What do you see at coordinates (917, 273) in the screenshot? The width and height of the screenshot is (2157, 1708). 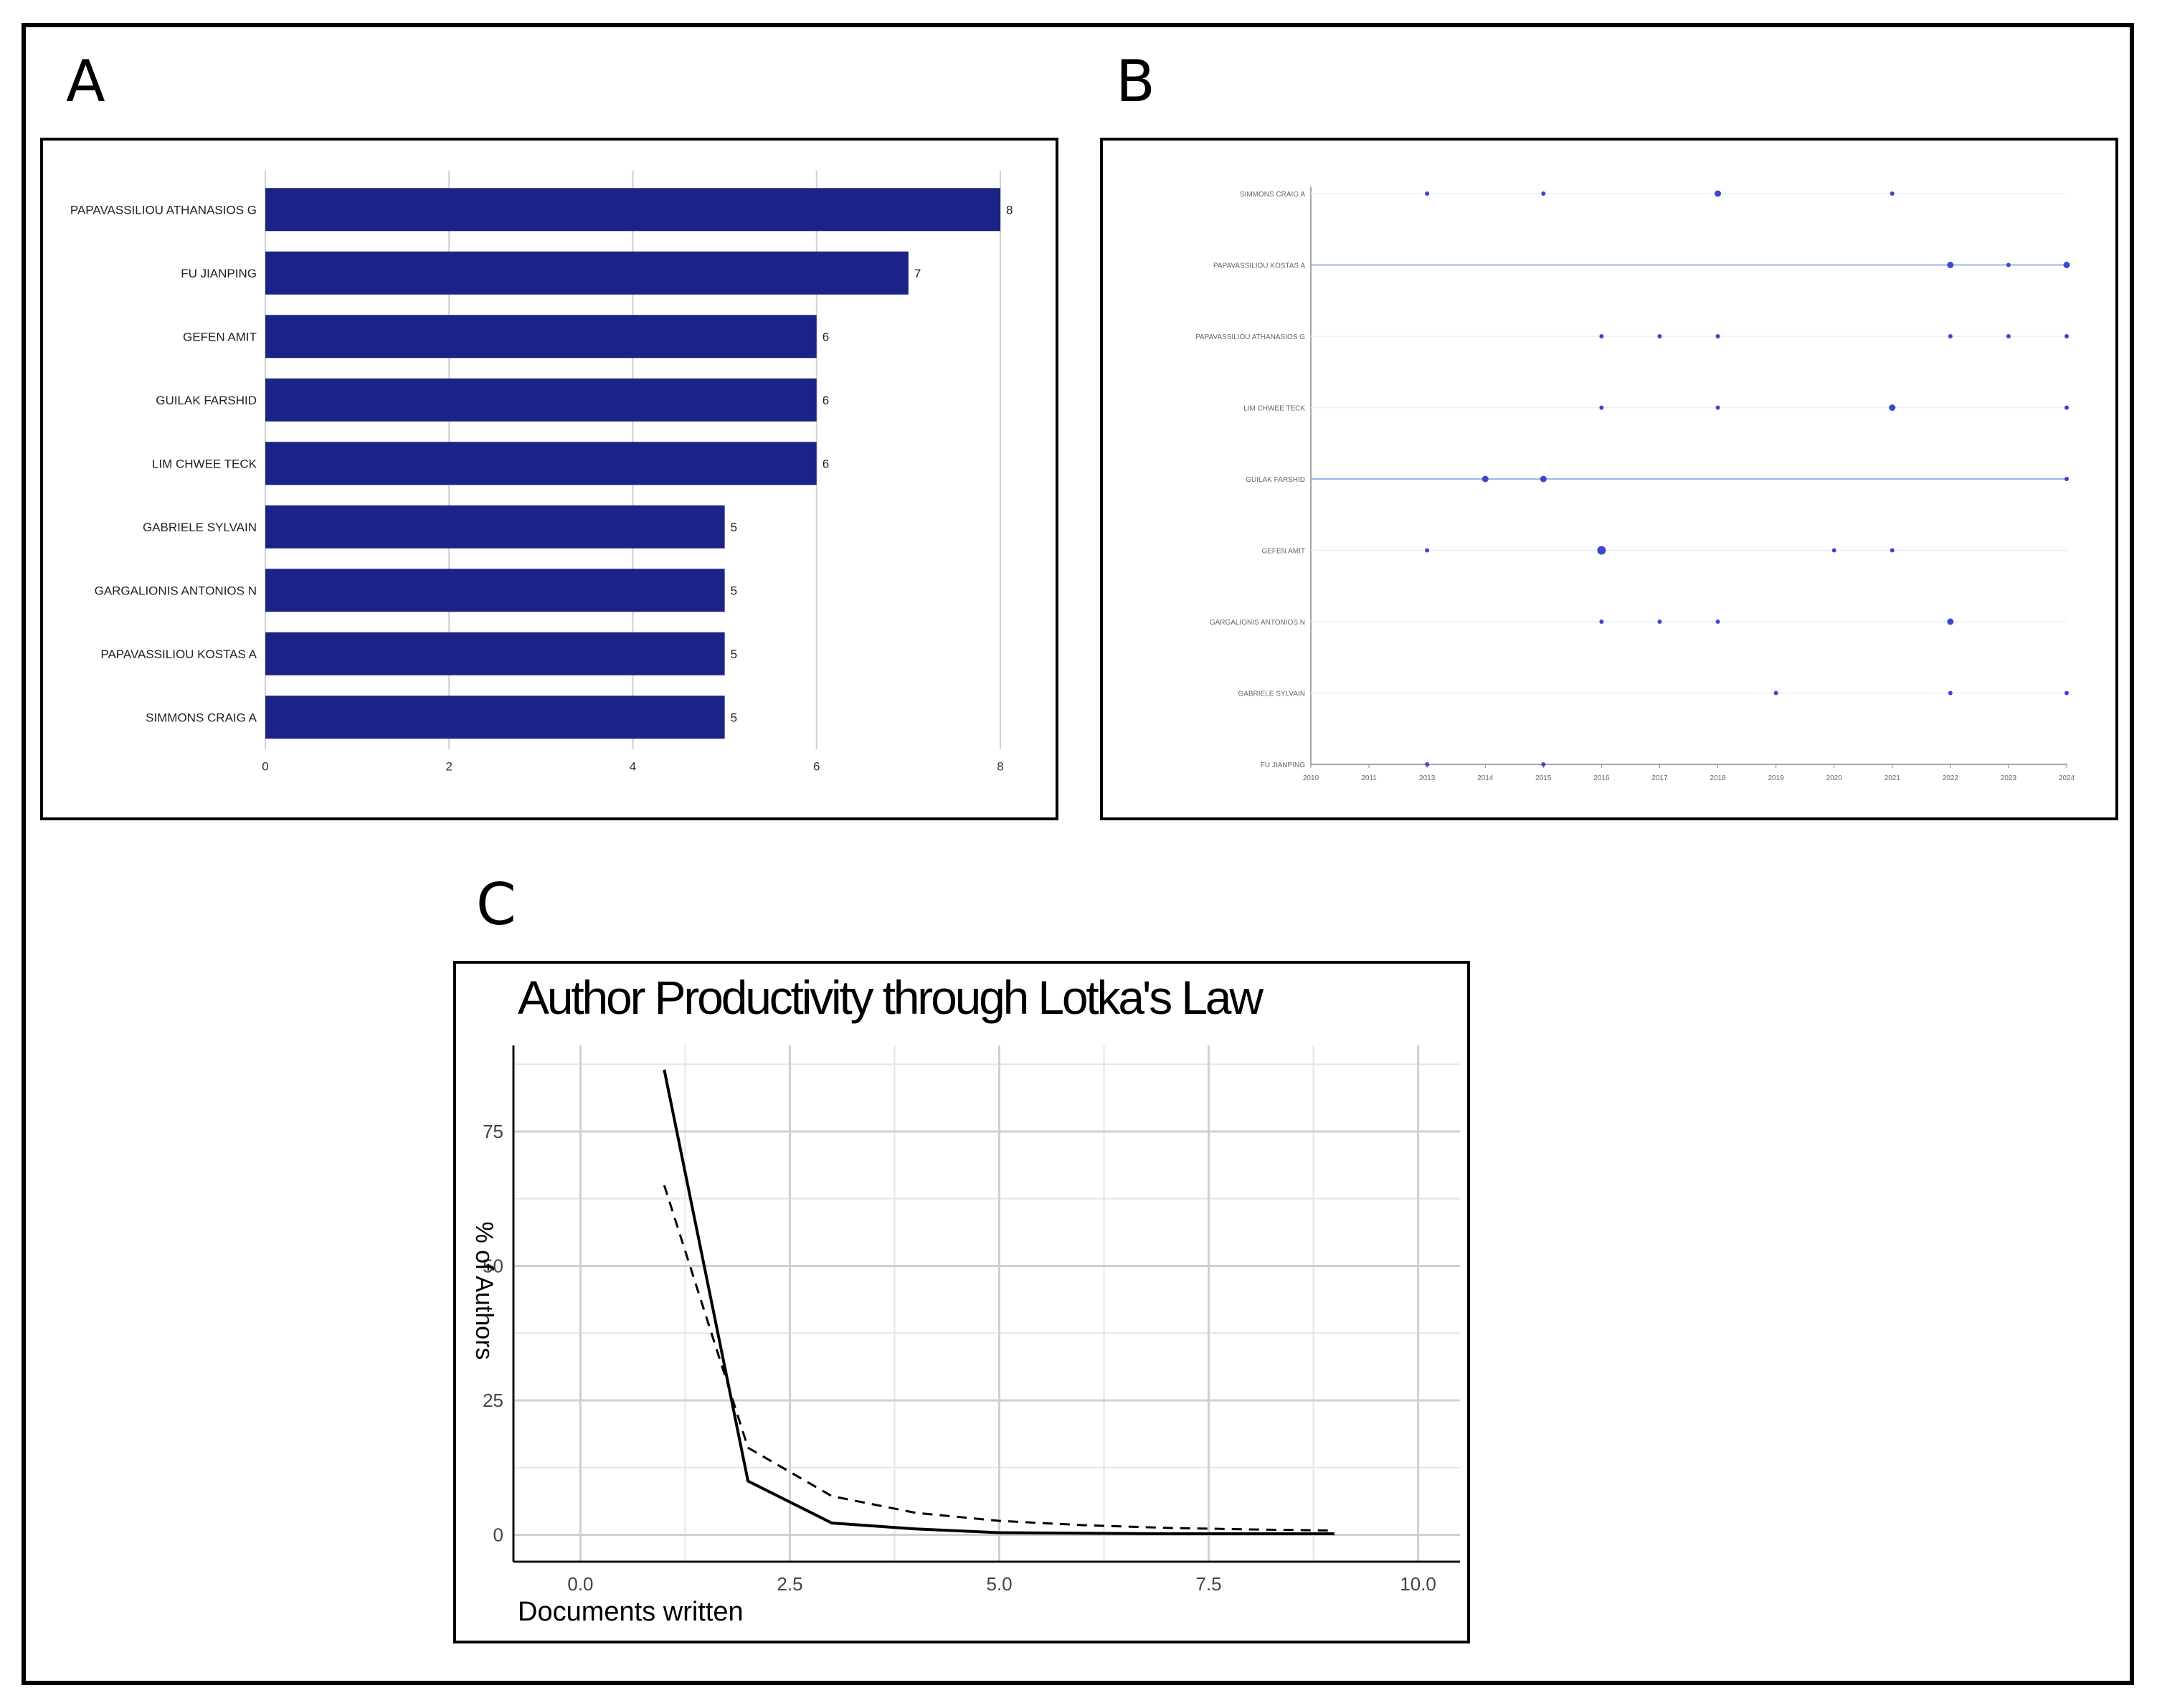 I see `data-label: 7` at bounding box center [917, 273].